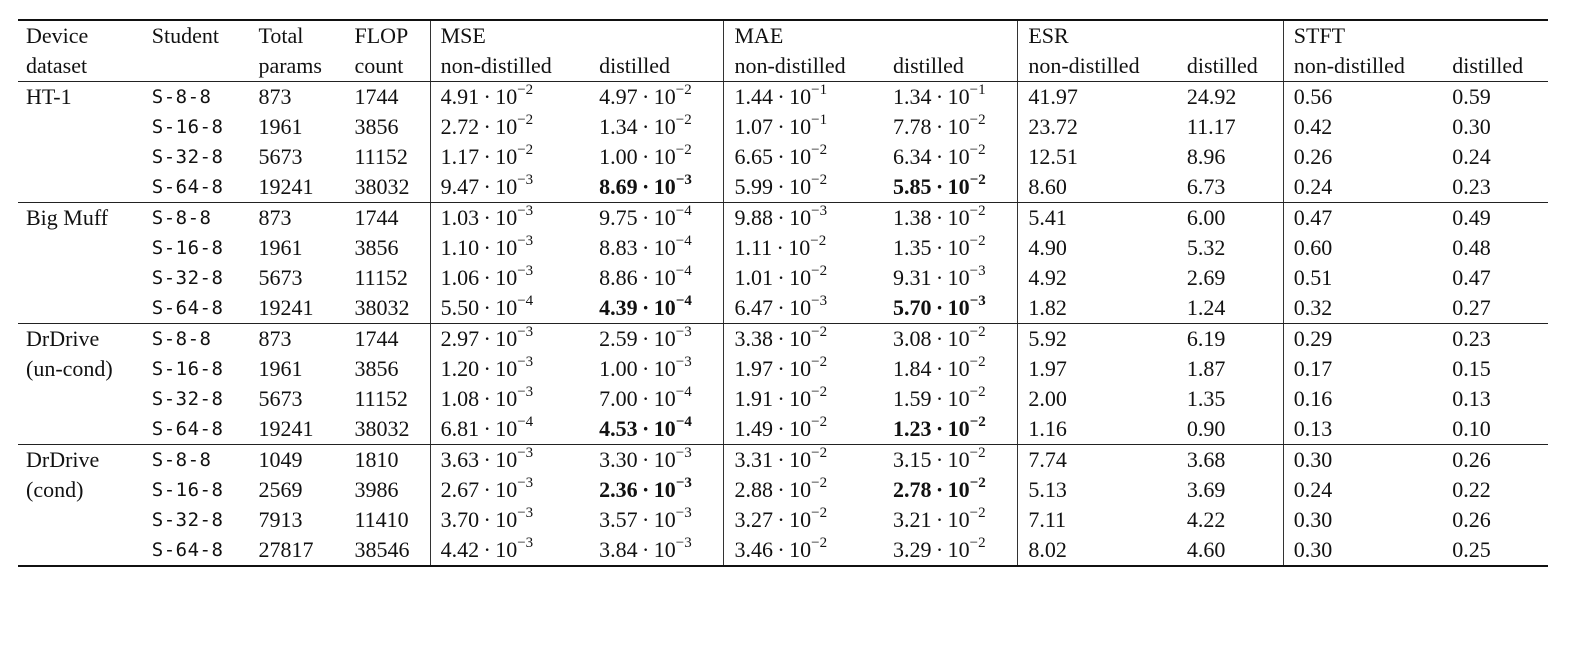 This screenshot has height=646, width=1577. What do you see at coordinates (1097, 308) in the screenshot?
I see `esr-nondistilled-cell: 1.82` at bounding box center [1097, 308].